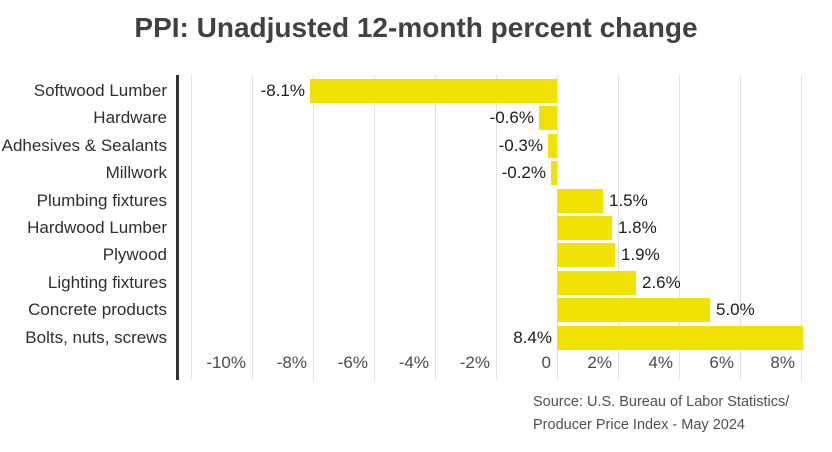 The image size is (832, 452). What do you see at coordinates (352, 362) in the screenshot?
I see `x-tick-label: -6%` at bounding box center [352, 362].